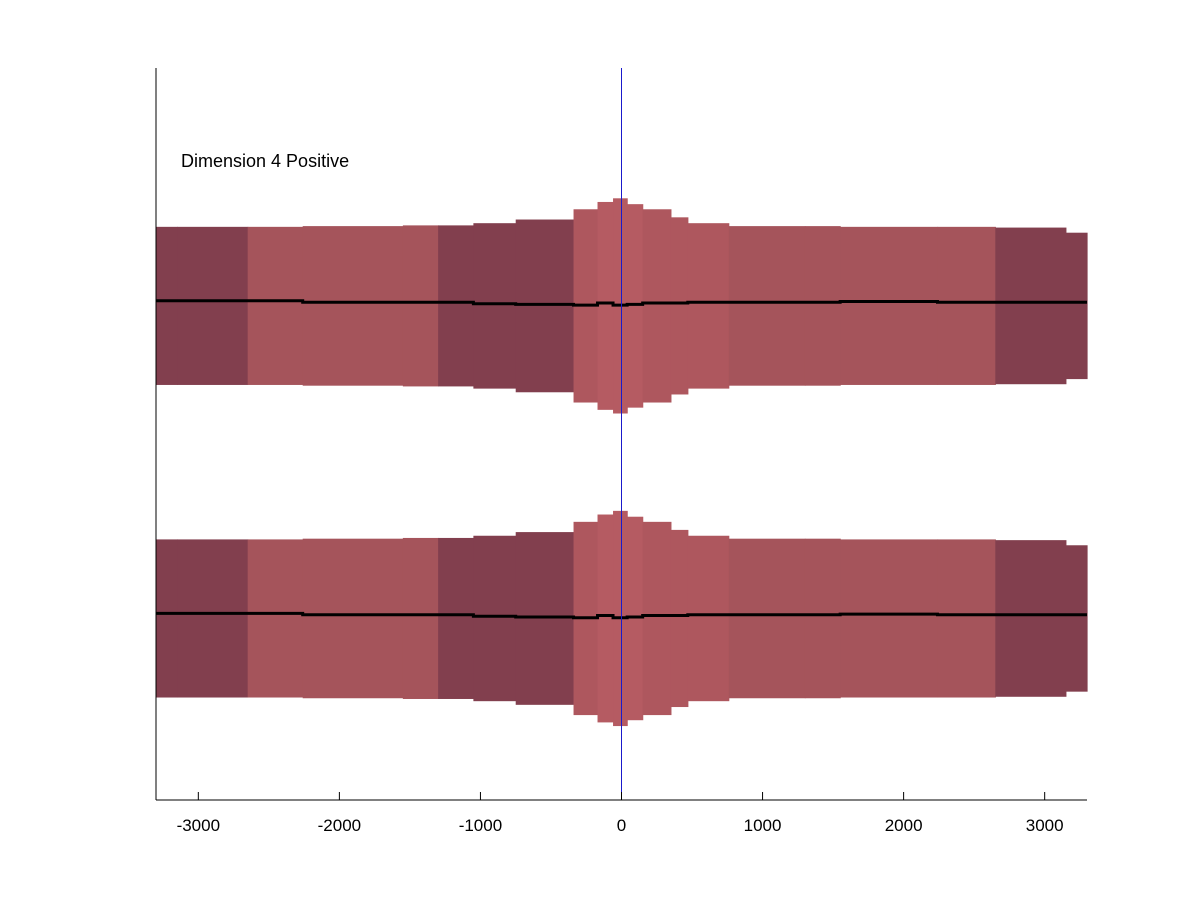 The height and width of the screenshot is (900, 1200). Describe the element at coordinates (621, 825) in the screenshot. I see `x-tick-label-4: 0` at that location.